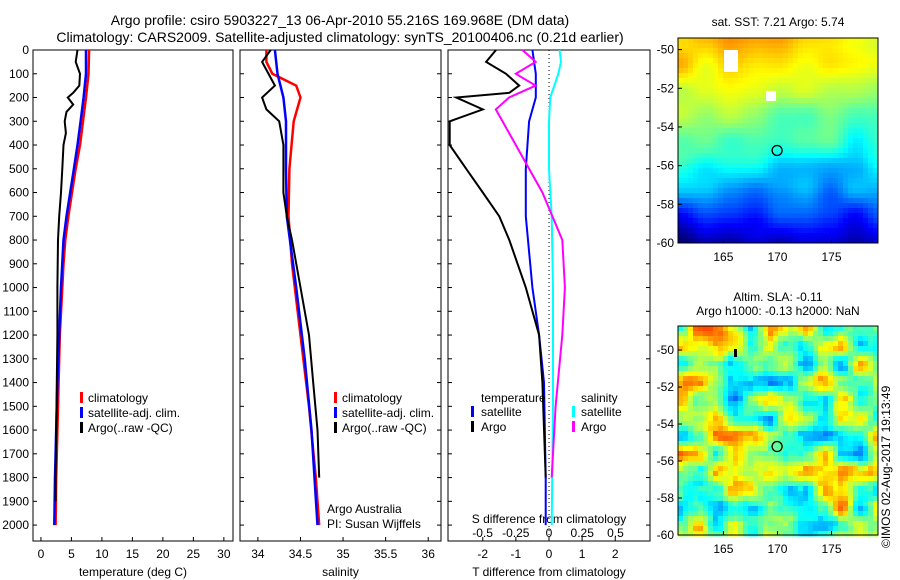 The image size is (900, 580). What do you see at coordinates (388, 413) in the screenshot?
I see `legend-label: satellite-adj. clim.` at bounding box center [388, 413].